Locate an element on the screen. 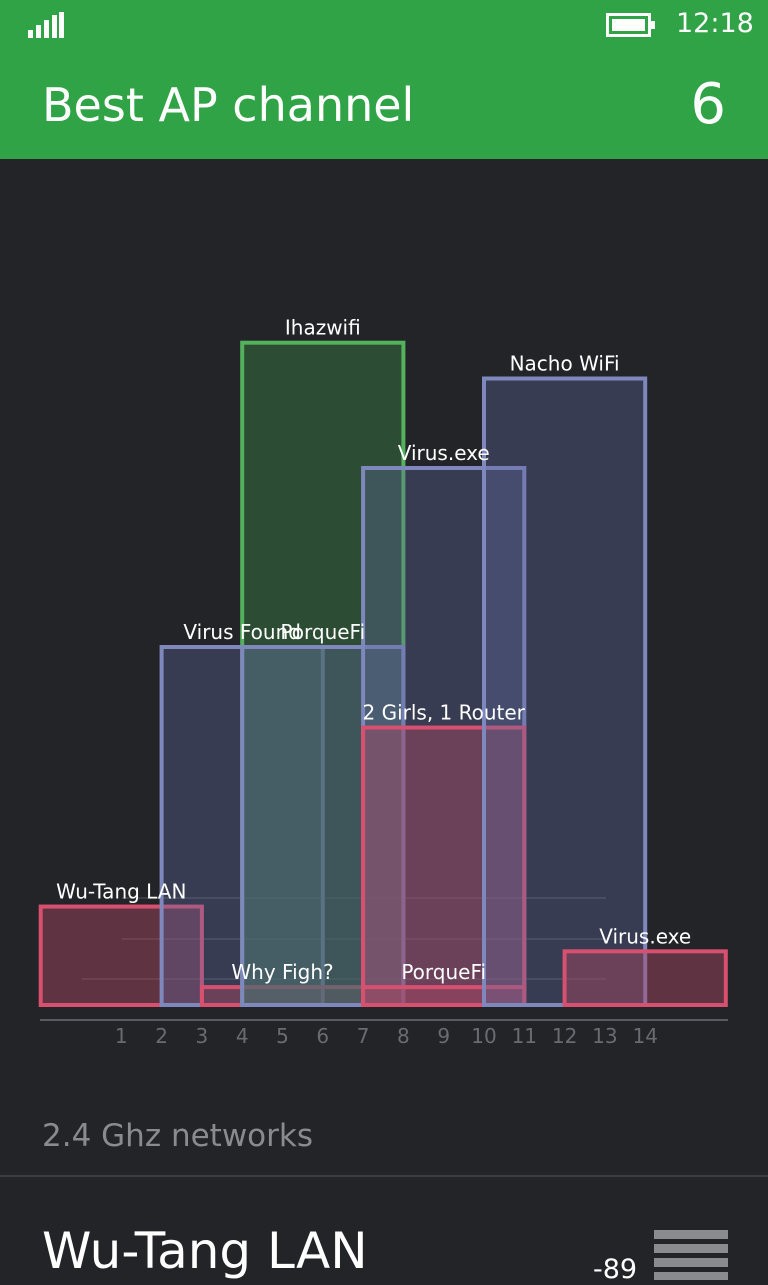  network-label: Why Figh? is located at coordinates (282, 972).